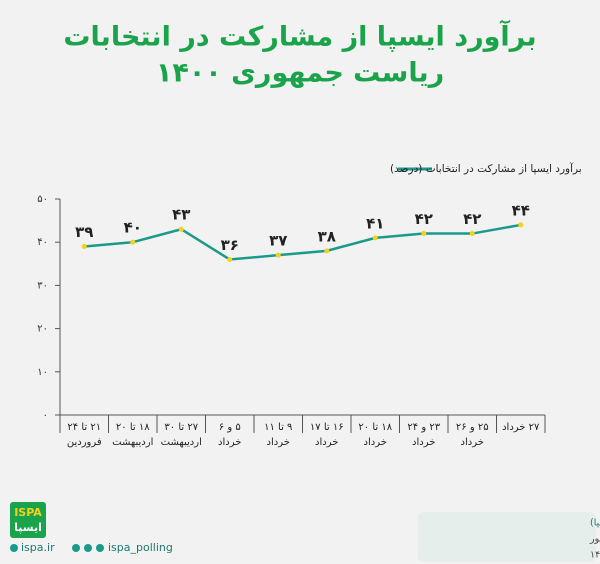 Image resolution: width=600 pixels, height=564 pixels. I want to click on y-tick-label: ۵۰, so click(42, 199).